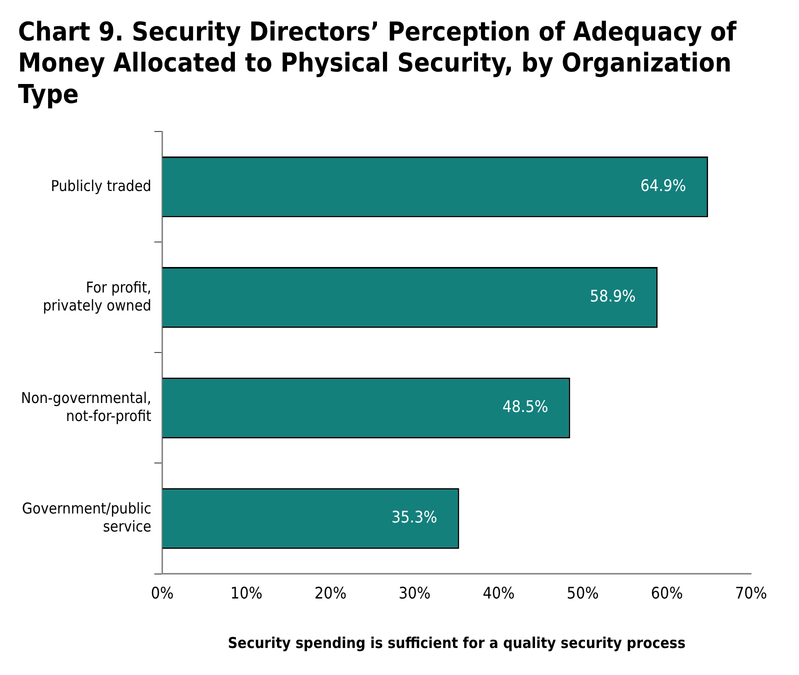 The image size is (799, 675). What do you see at coordinates (663, 186) in the screenshot?
I see `data-label: 64.9%` at bounding box center [663, 186].